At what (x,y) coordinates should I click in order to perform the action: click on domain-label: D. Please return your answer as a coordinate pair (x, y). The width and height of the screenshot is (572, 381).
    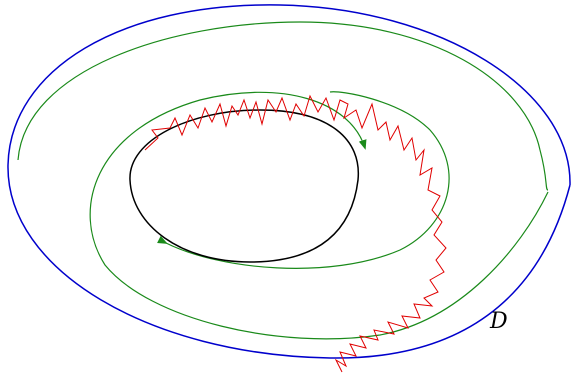
    Looking at the image, I should click on (498, 321).